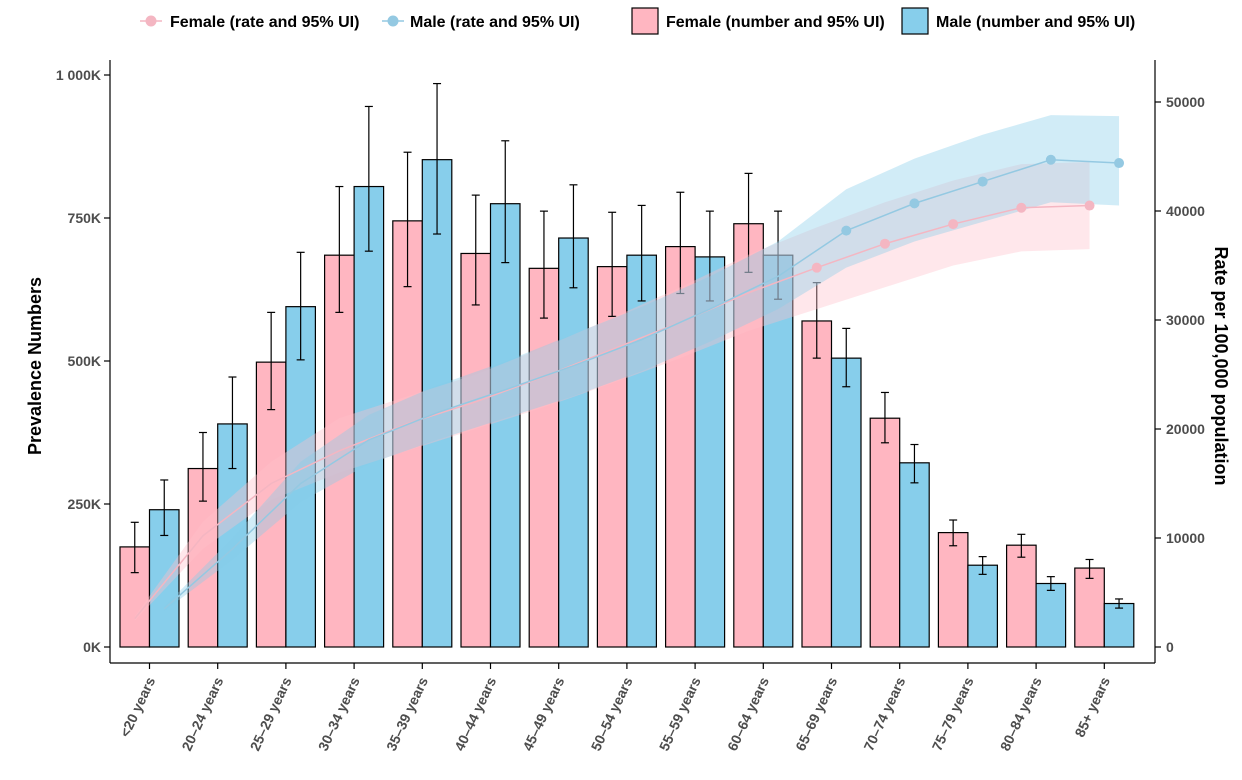 Image resolution: width=1242 pixels, height=780 pixels. I want to click on x-tick-label: 80–84 years, so click(1021, 713).